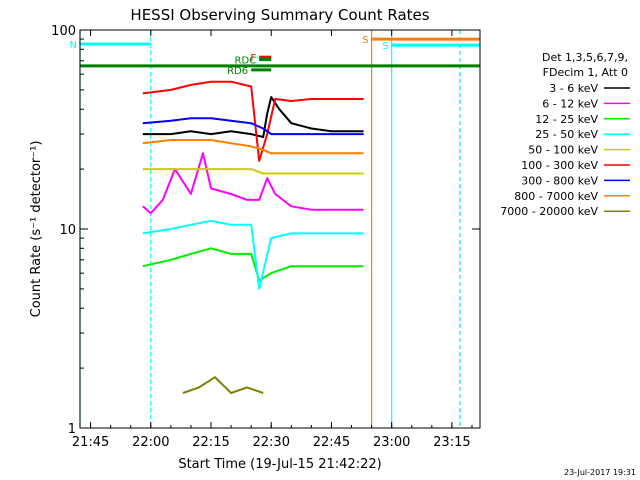 This screenshot has width=640, height=480. What do you see at coordinates (570, 103) in the screenshot?
I see `legend-label-1: 6 - 12 keV` at bounding box center [570, 103].